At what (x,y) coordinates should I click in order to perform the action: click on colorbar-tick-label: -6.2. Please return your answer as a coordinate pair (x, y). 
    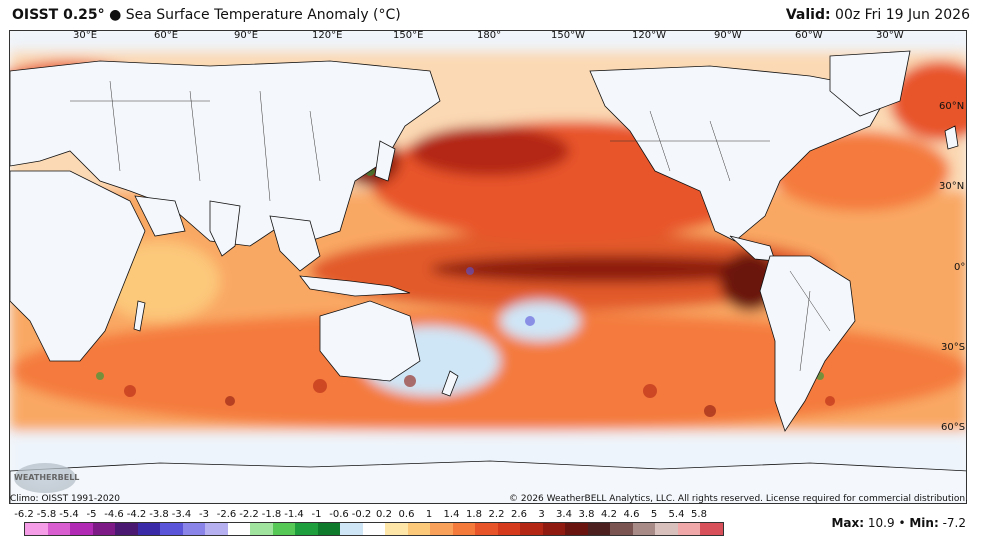
    Looking at the image, I should click on (24, 514).